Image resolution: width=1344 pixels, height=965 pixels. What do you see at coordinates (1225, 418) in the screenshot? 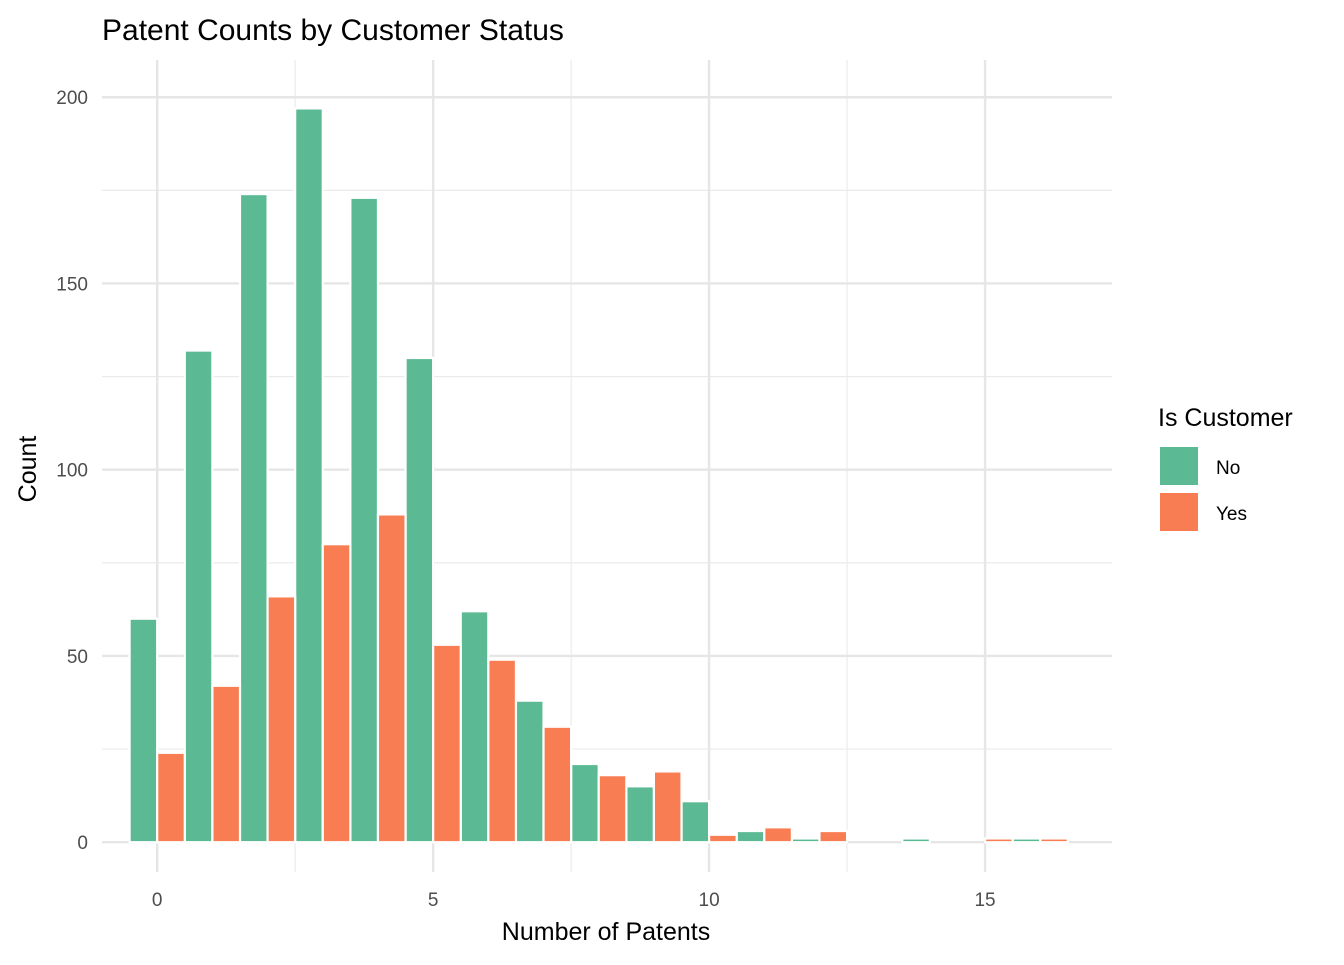
I see `legend-title: Is Customer` at bounding box center [1225, 418].